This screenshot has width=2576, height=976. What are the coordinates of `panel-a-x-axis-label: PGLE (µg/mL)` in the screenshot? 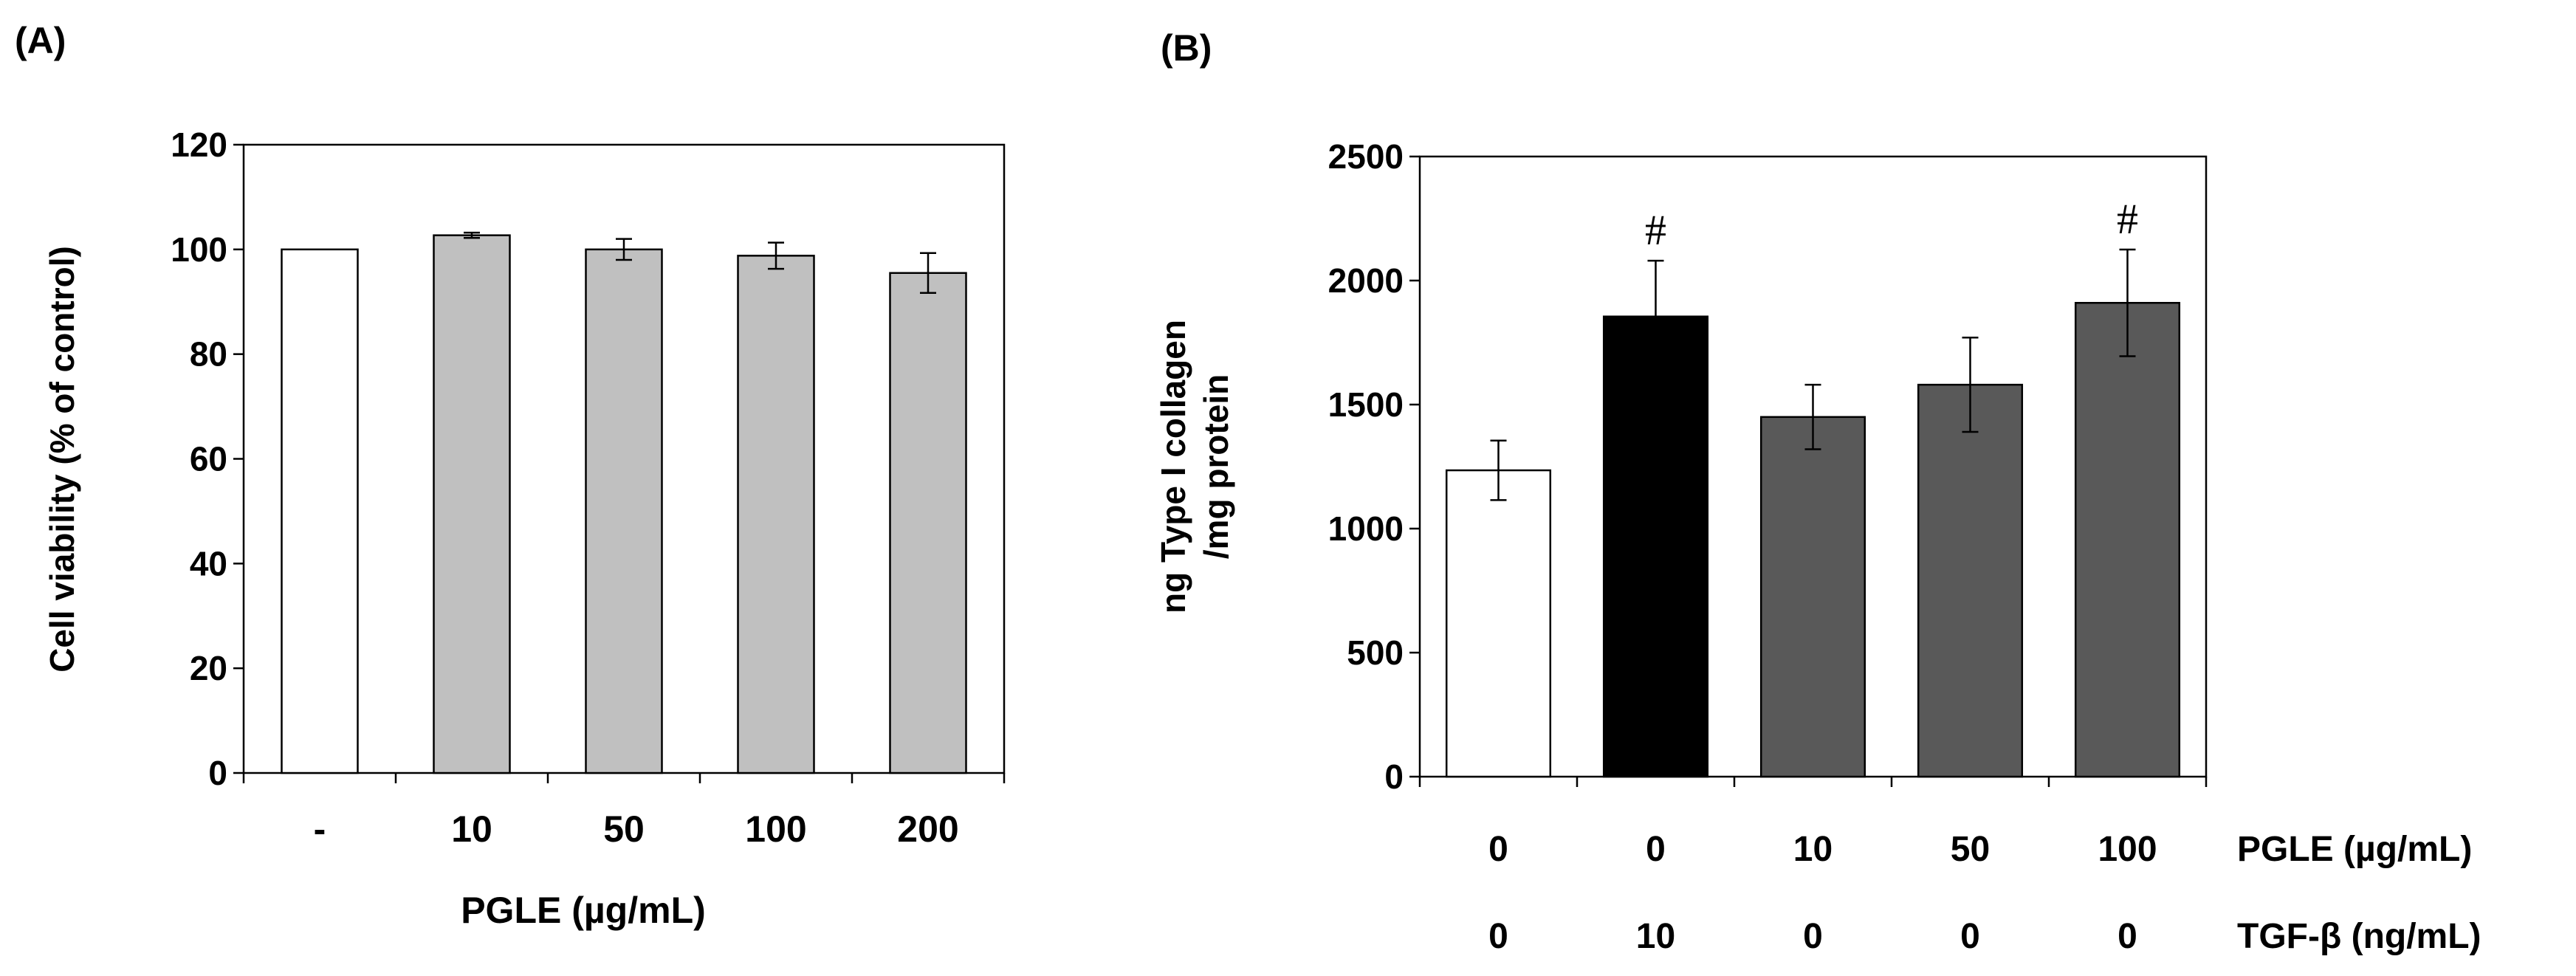 It's located at (583, 910).